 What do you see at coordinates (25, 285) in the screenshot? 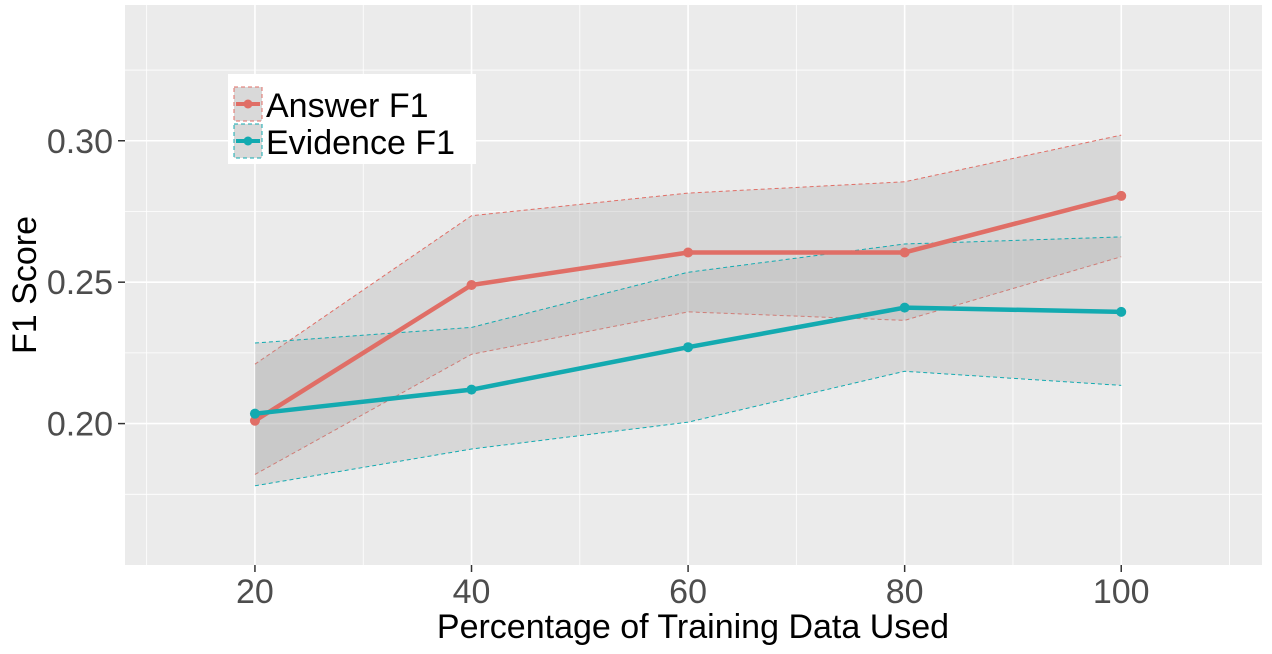
I see `y-axis-title: F1 Score` at bounding box center [25, 285].